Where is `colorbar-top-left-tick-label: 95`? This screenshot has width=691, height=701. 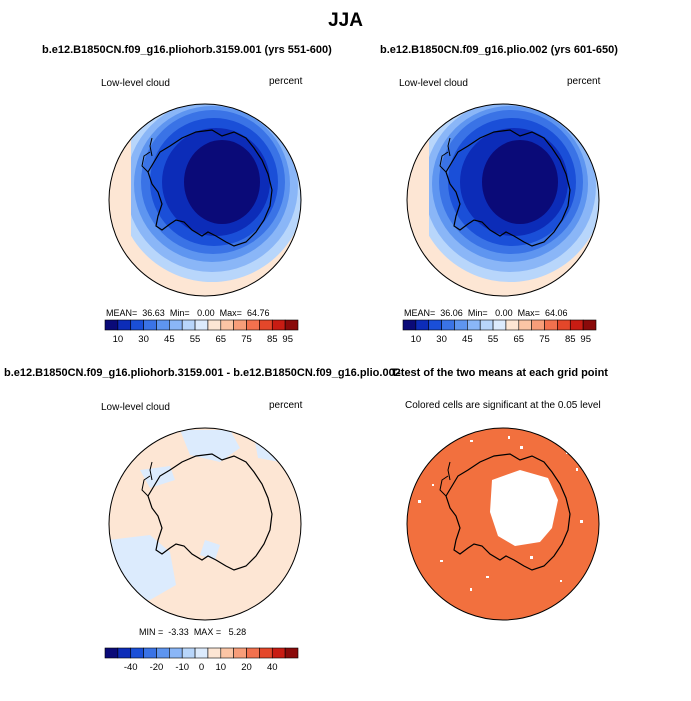
colorbar-top-left-tick-label: 95 is located at coordinates (287, 339).